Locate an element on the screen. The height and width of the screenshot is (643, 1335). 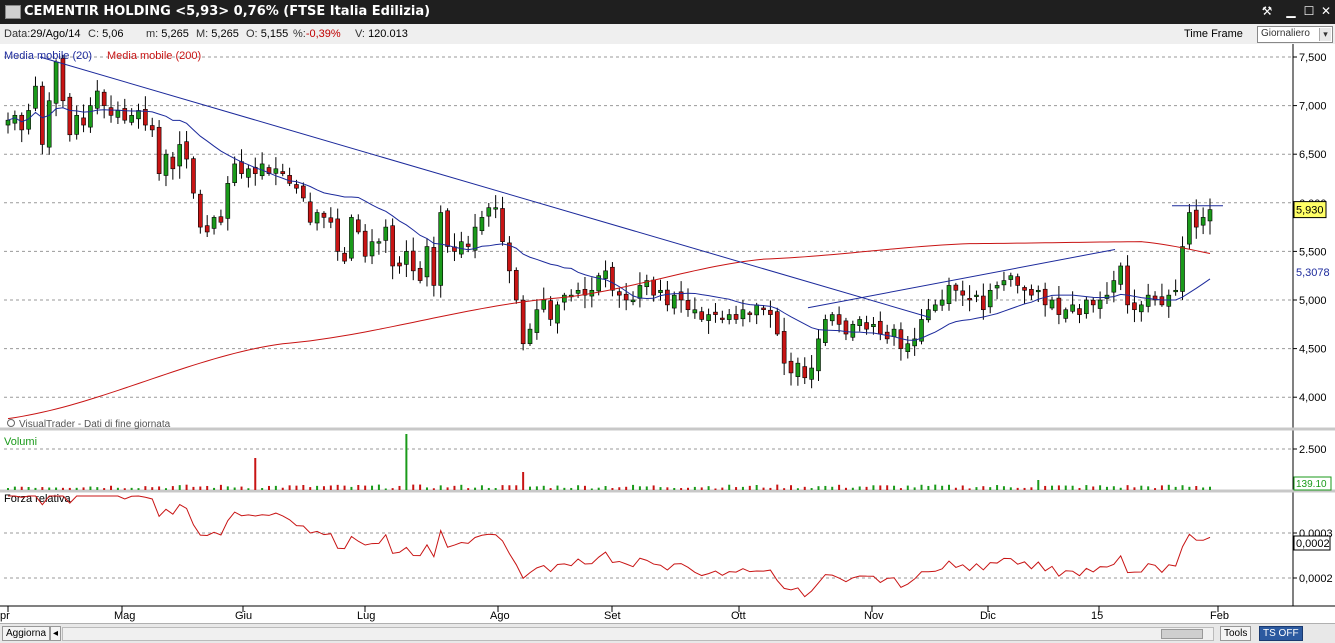
tools-button: Tools is located at coordinates (1236, 633).